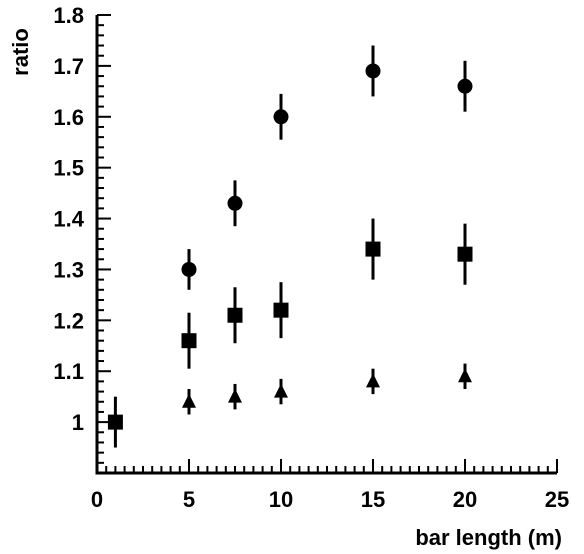 This screenshot has height=554, width=584. I want to click on y-tick-label: 1.8, so click(68, 15).